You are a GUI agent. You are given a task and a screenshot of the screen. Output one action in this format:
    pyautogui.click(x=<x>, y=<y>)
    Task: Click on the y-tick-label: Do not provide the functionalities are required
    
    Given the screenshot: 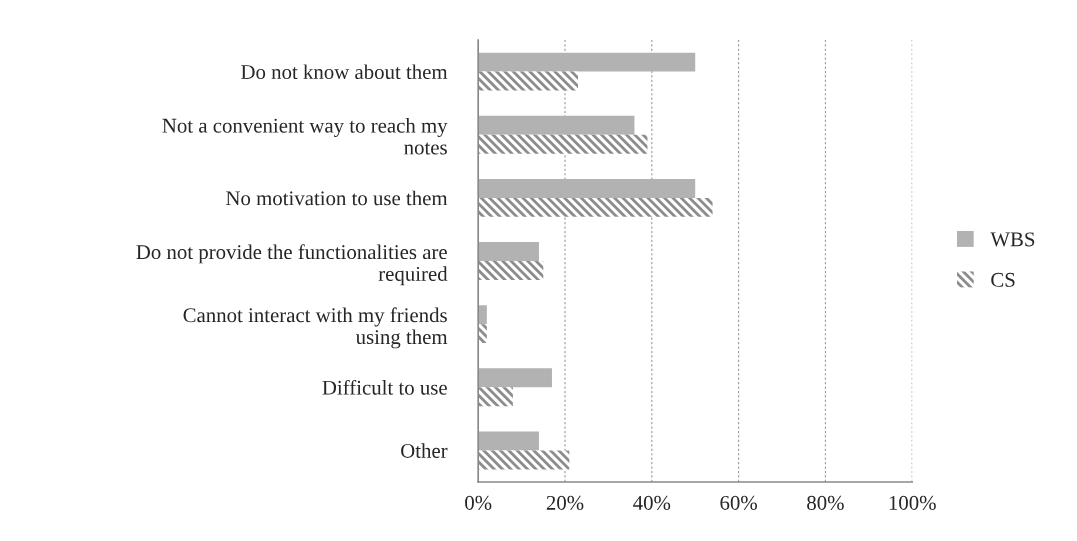 What is the action you would take?
    pyautogui.click(x=292, y=265)
    